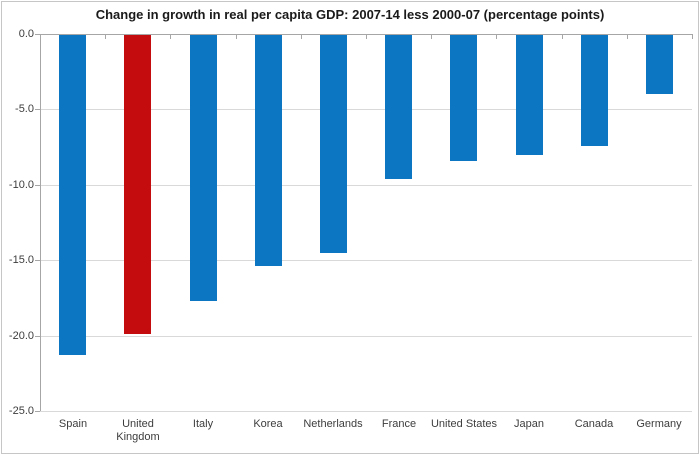 This screenshot has height=455, width=700. What do you see at coordinates (659, 64) in the screenshot?
I see `bar-germany` at bounding box center [659, 64].